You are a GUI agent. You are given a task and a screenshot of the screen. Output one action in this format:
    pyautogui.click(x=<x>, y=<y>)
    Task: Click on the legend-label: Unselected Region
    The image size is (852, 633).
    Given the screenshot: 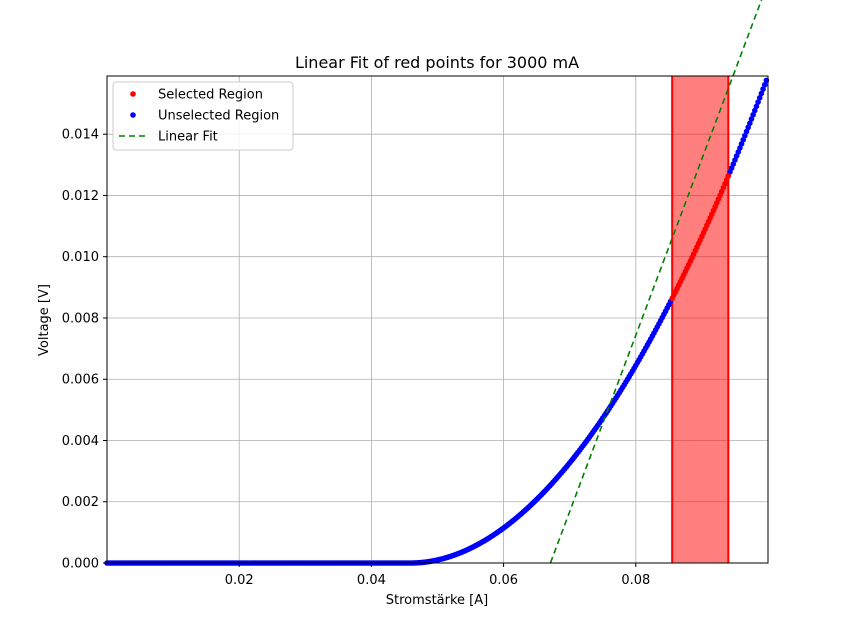 What is the action you would take?
    pyautogui.click(x=218, y=116)
    